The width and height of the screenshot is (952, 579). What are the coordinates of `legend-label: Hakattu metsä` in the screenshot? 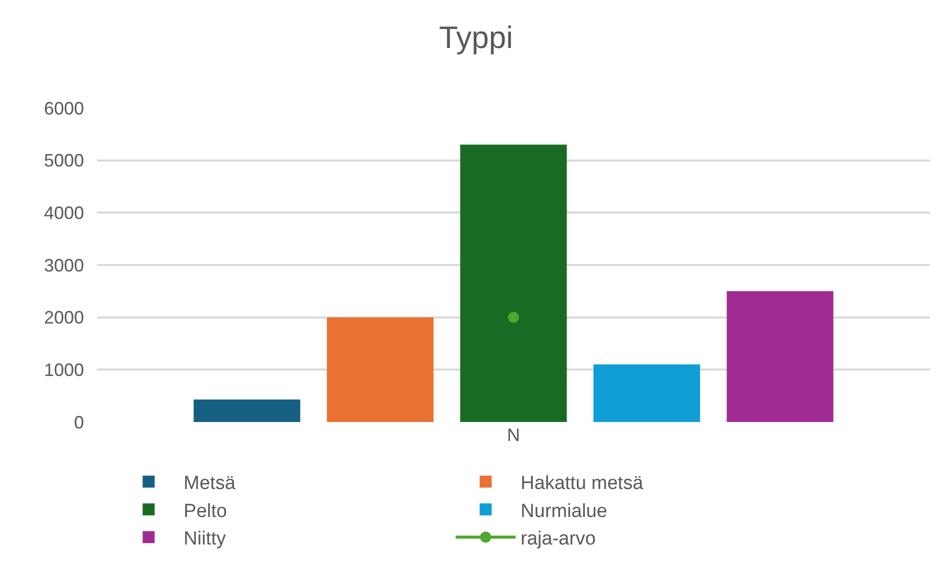 It's located at (582, 483).